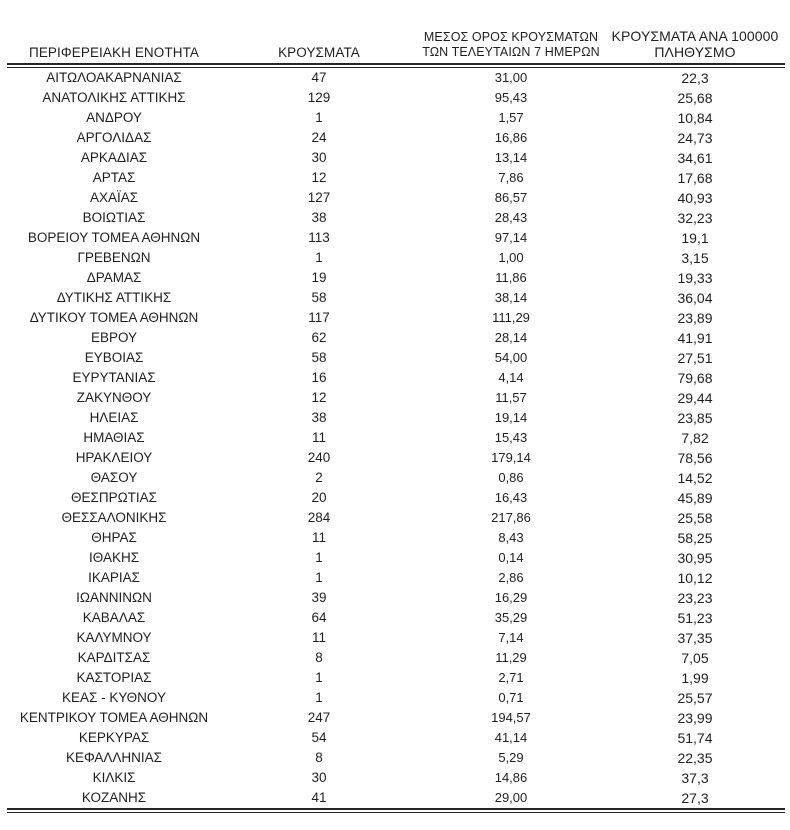 The width and height of the screenshot is (790, 830). What do you see at coordinates (396, 278) in the screenshot?
I see `table-row: ΔΡΑΜΑΣ 19 11,86 19,33` at bounding box center [396, 278].